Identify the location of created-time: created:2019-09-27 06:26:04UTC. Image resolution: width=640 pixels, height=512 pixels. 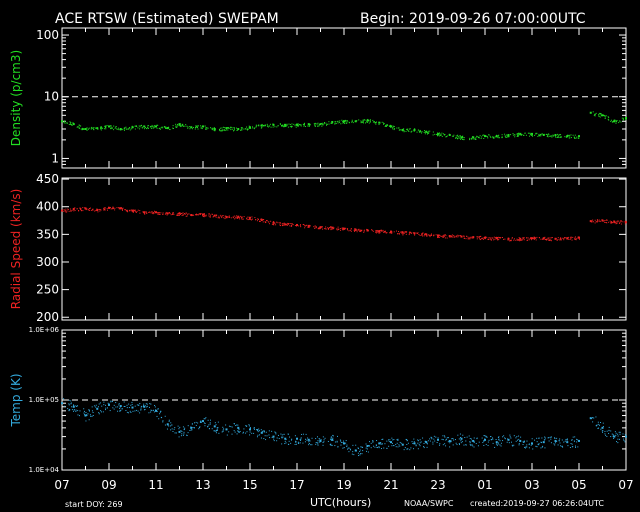
(537, 503).